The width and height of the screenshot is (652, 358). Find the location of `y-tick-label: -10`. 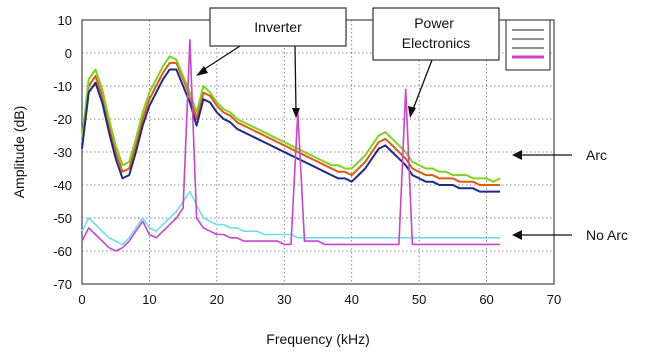

y-tick-label: -10 is located at coordinates (62, 86).